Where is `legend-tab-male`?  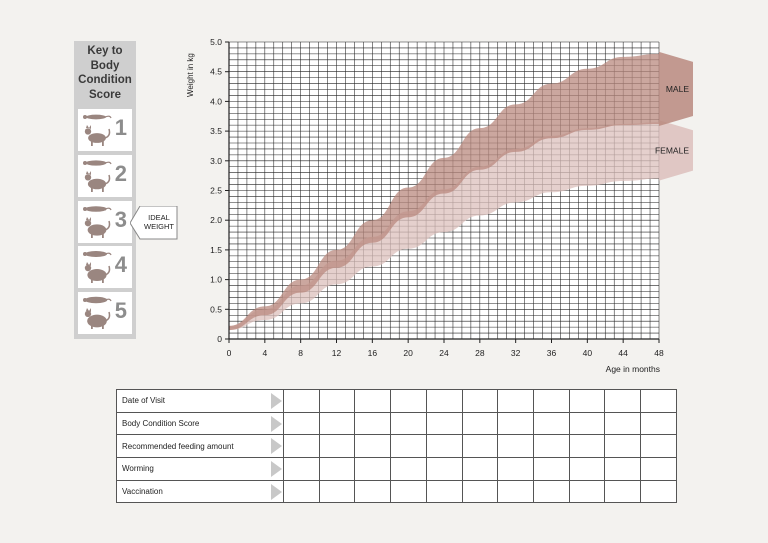 legend-tab-male is located at coordinates (676, 88).